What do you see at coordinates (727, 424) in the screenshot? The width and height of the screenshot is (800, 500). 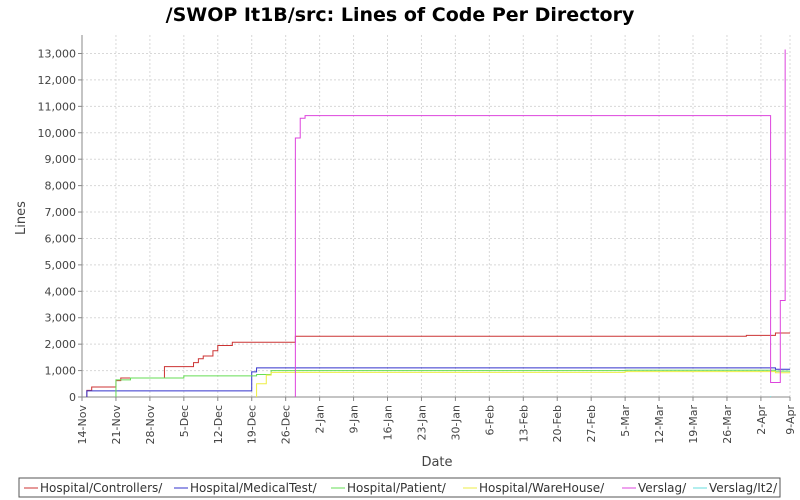 I see `x-tick-label: 26-Mar` at bounding box center [727, 424].